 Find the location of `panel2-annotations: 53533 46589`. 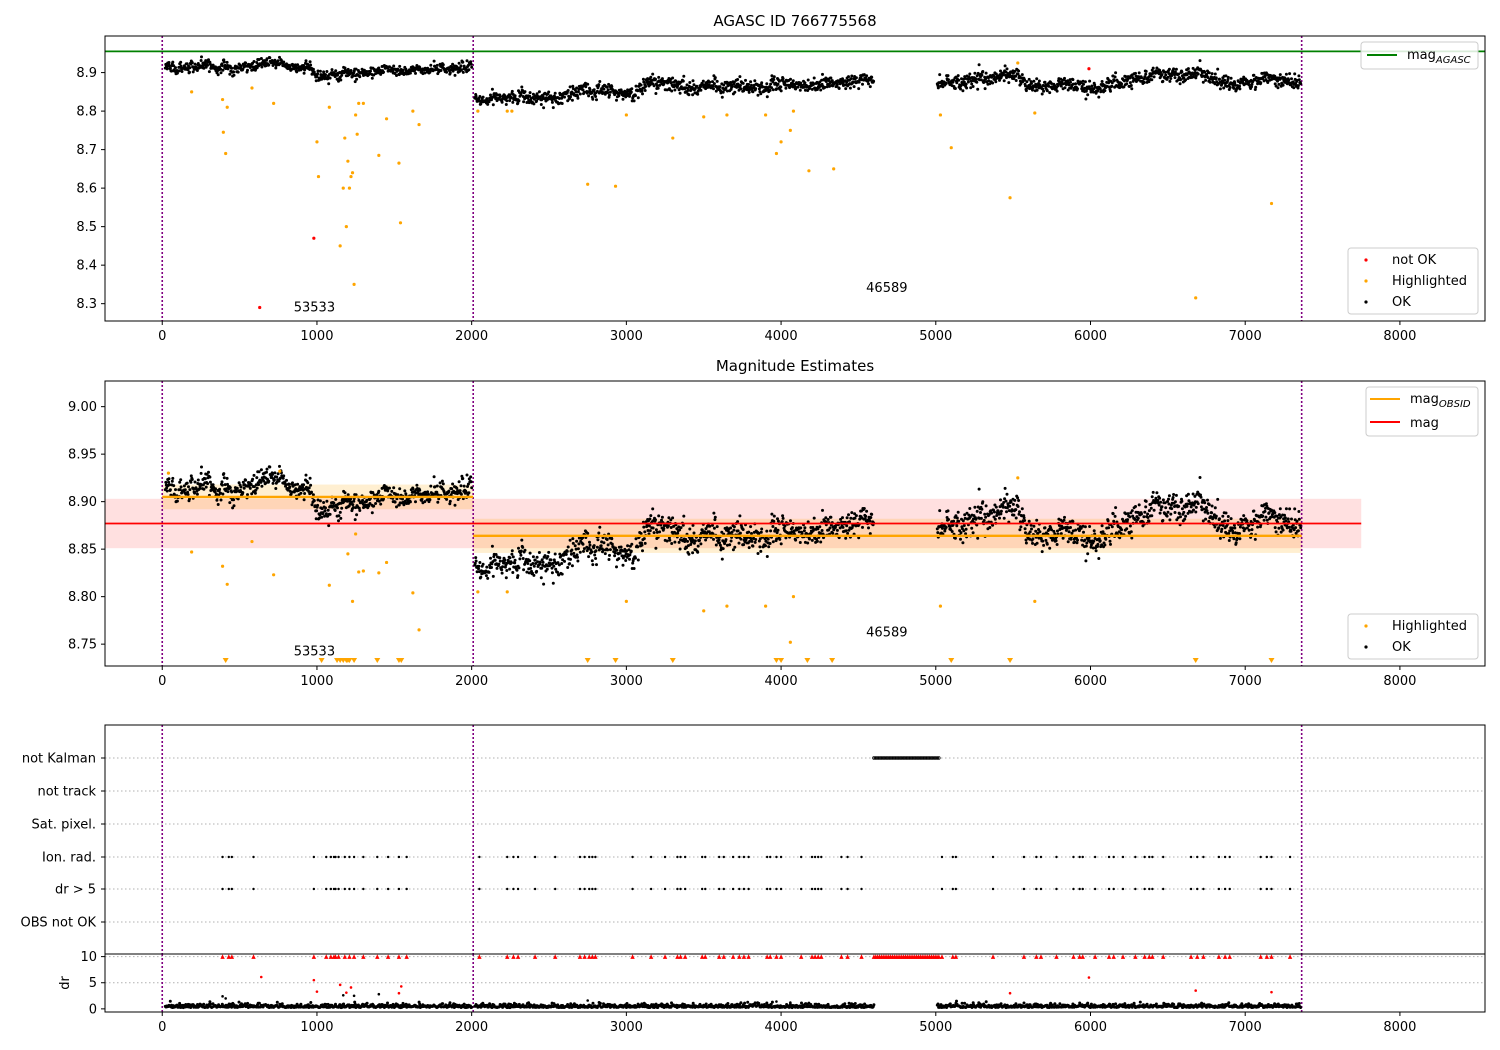

panel2-annotations: 53533 46589 is located at coordinates (601, 643).